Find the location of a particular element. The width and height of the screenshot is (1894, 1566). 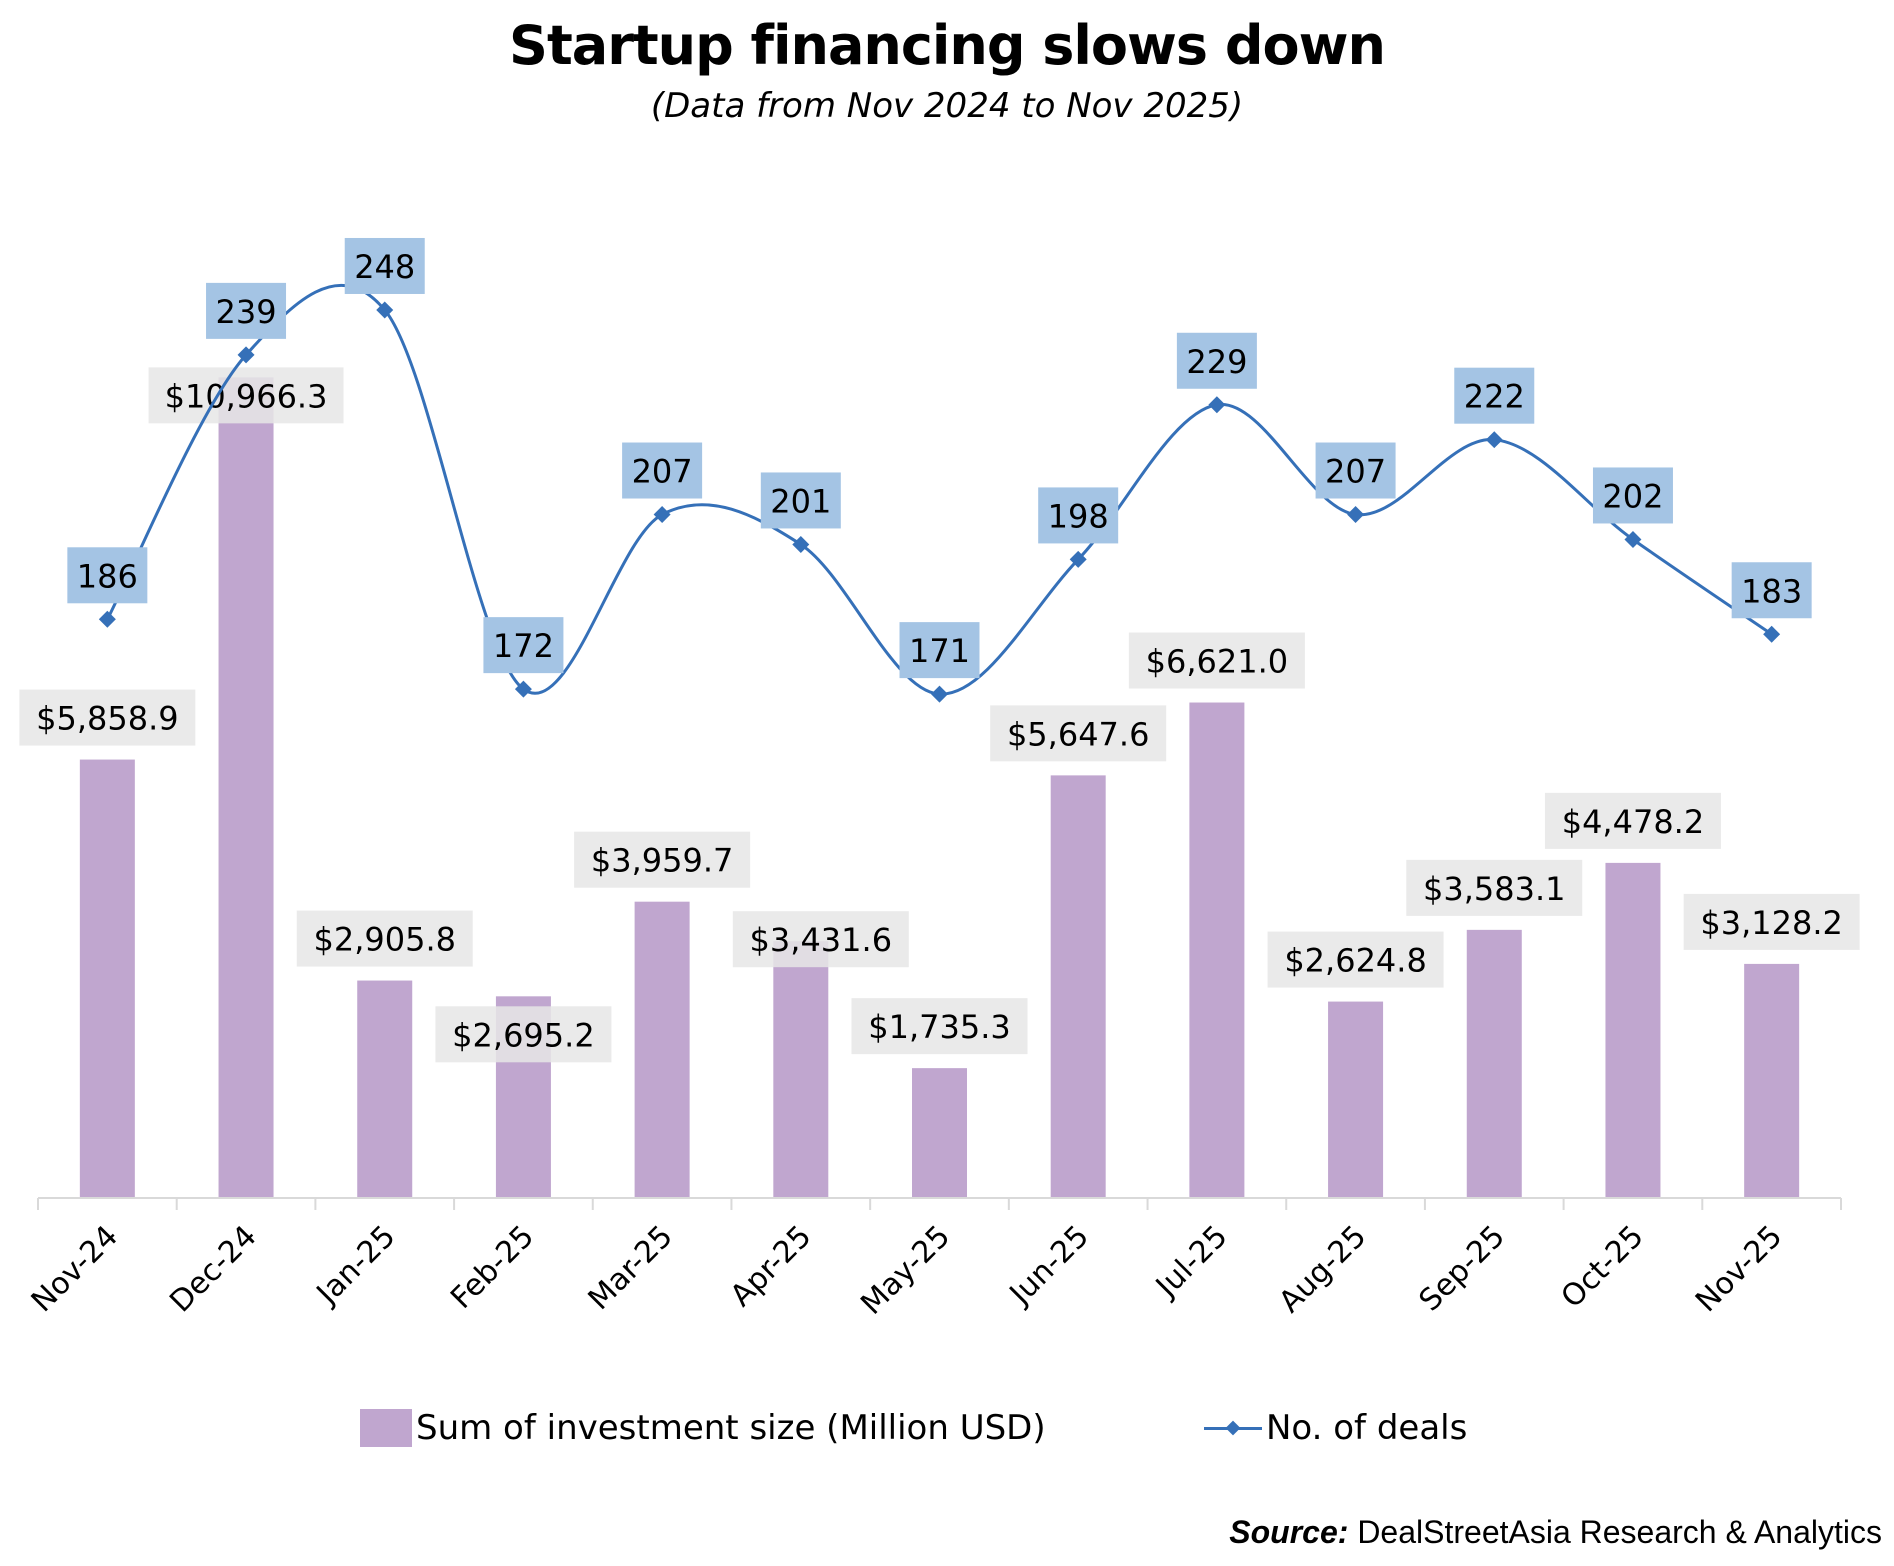

bar-value-label: $6,621.0 is located at coordinates (1216, 660).